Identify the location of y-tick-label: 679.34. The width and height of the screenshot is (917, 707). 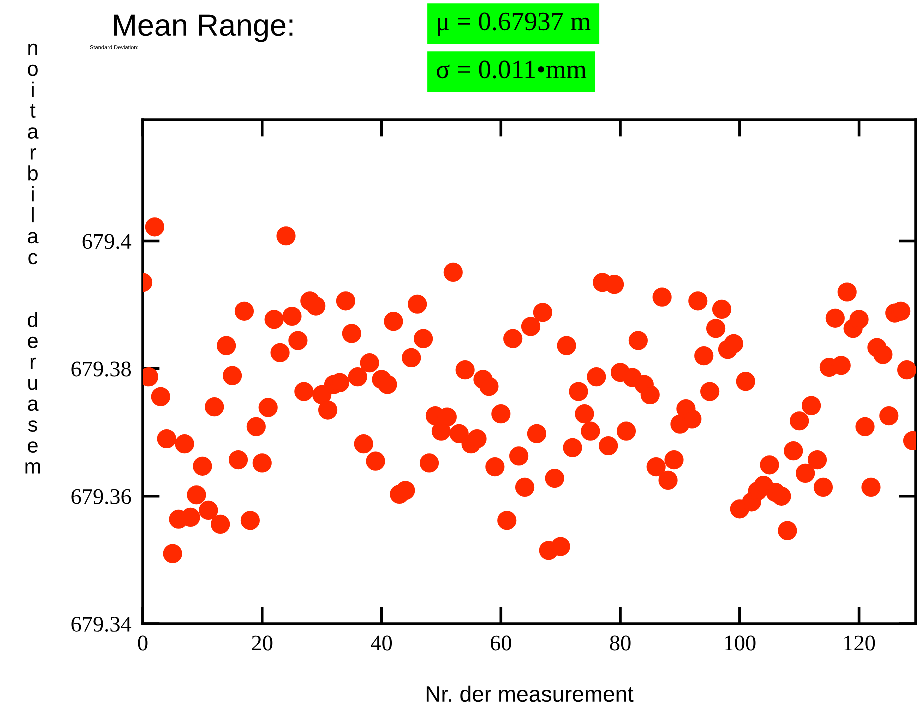
(102, 624).